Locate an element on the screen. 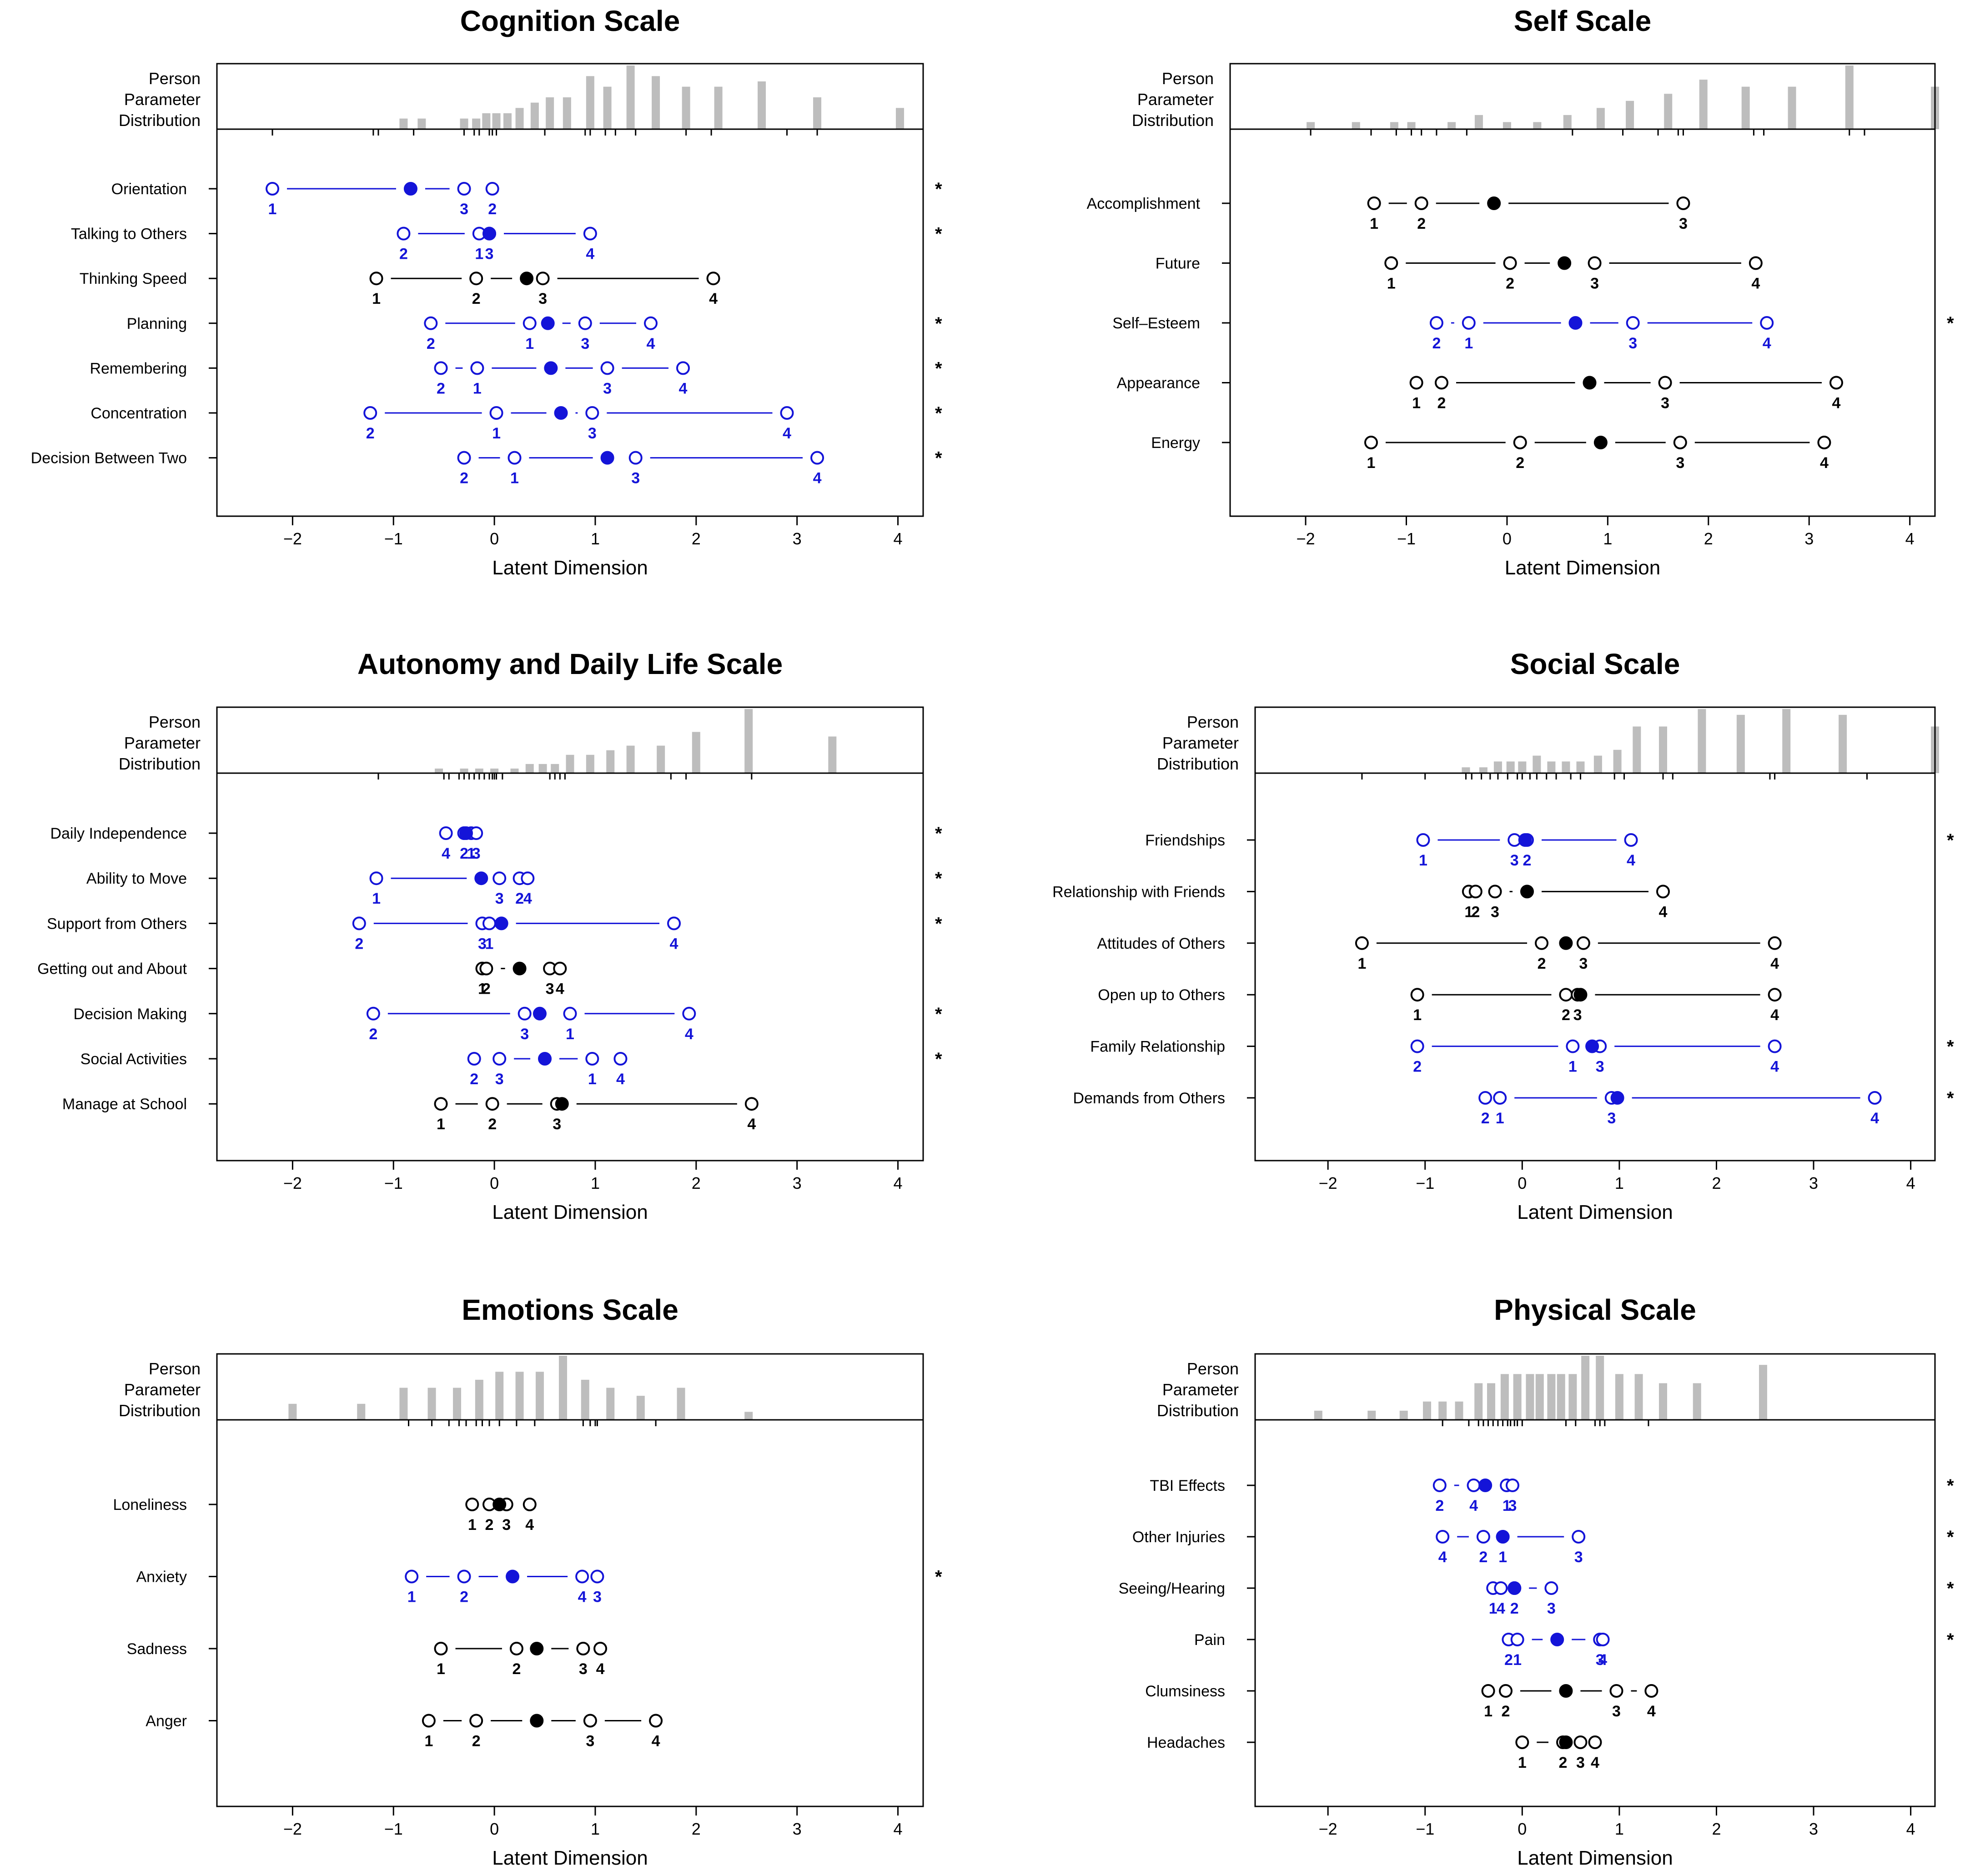 This screenshot has height=1876, width=1970. item-row: Appearance 1 2 3 4 is located at coordinates (1480, 394).